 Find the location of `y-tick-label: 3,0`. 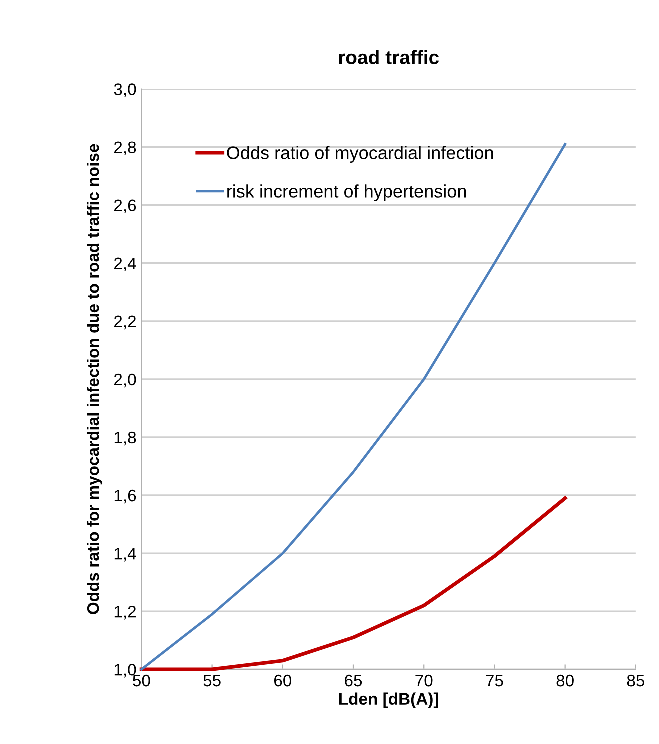

y-tick-label: 3,0 is located at coordinates (125, 91).